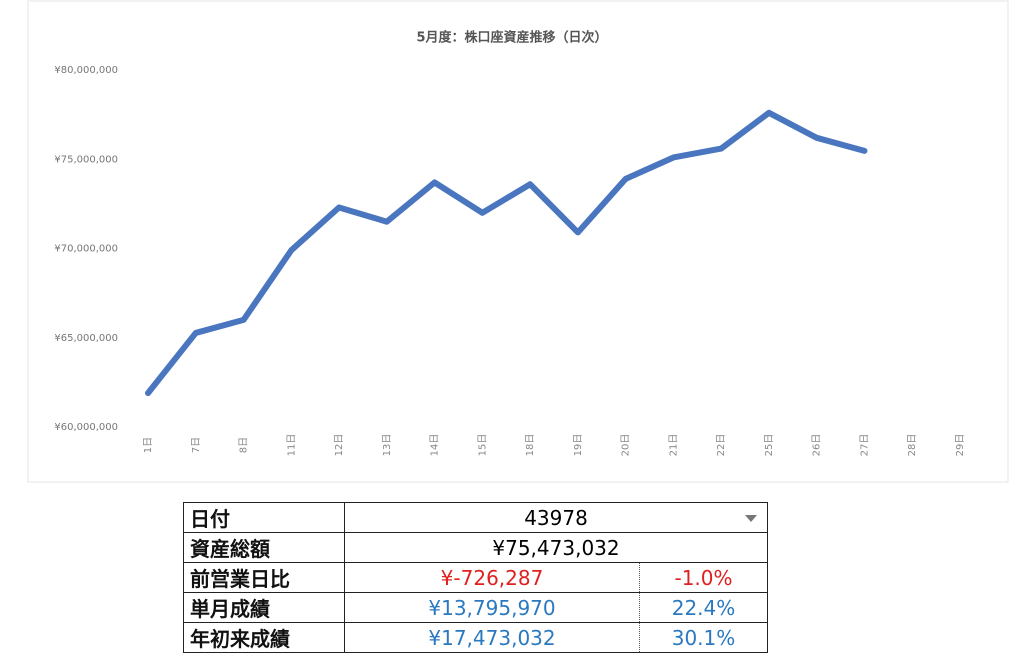  What do you see at coordinates (435, 445) in the screenshot?
I see `x-tick-label: 14日` at bounding box center [435, 445].